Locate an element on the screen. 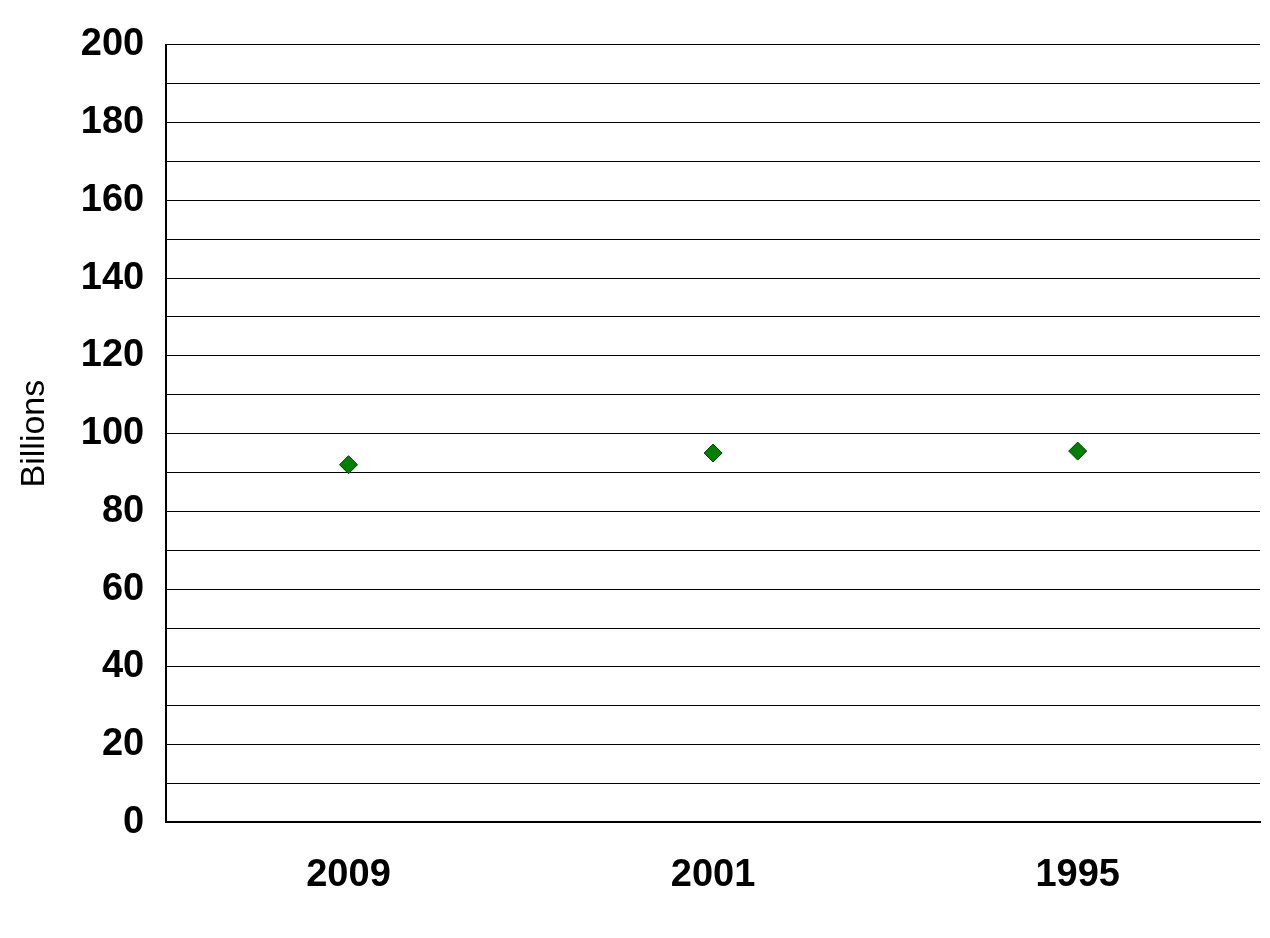 The height and width of the screenshot is (938, 1270). y-tick-label: 20 is located at coordinates (123, 742).